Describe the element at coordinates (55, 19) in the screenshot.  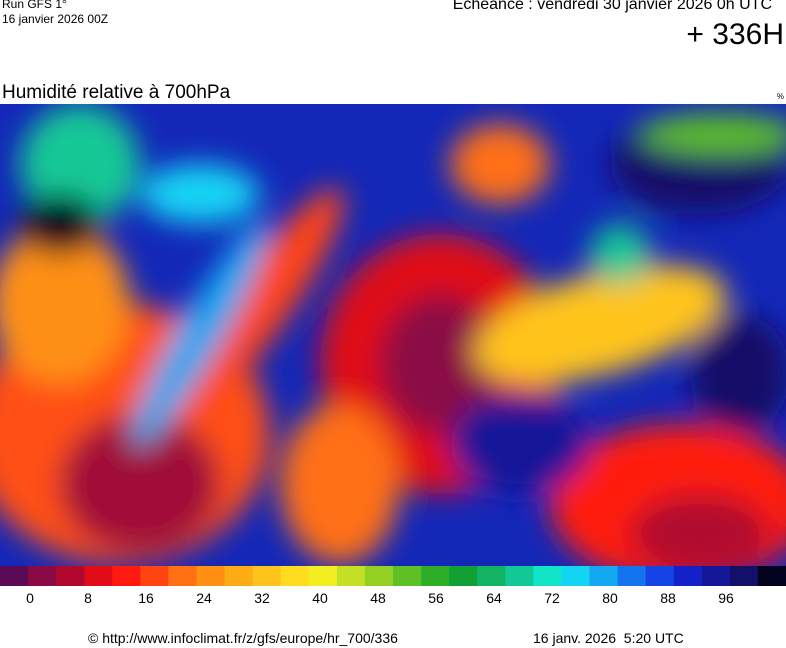
I see `run-date: 16 janvier 2026 00Z` at that location.